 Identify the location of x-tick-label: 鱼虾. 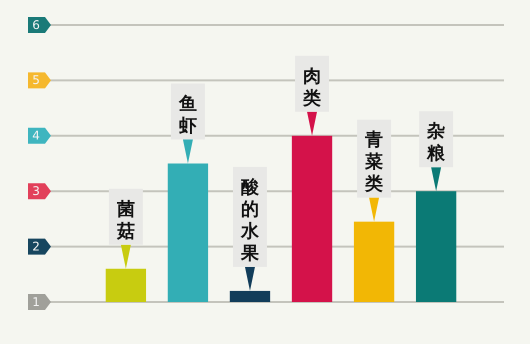
(187, 115).